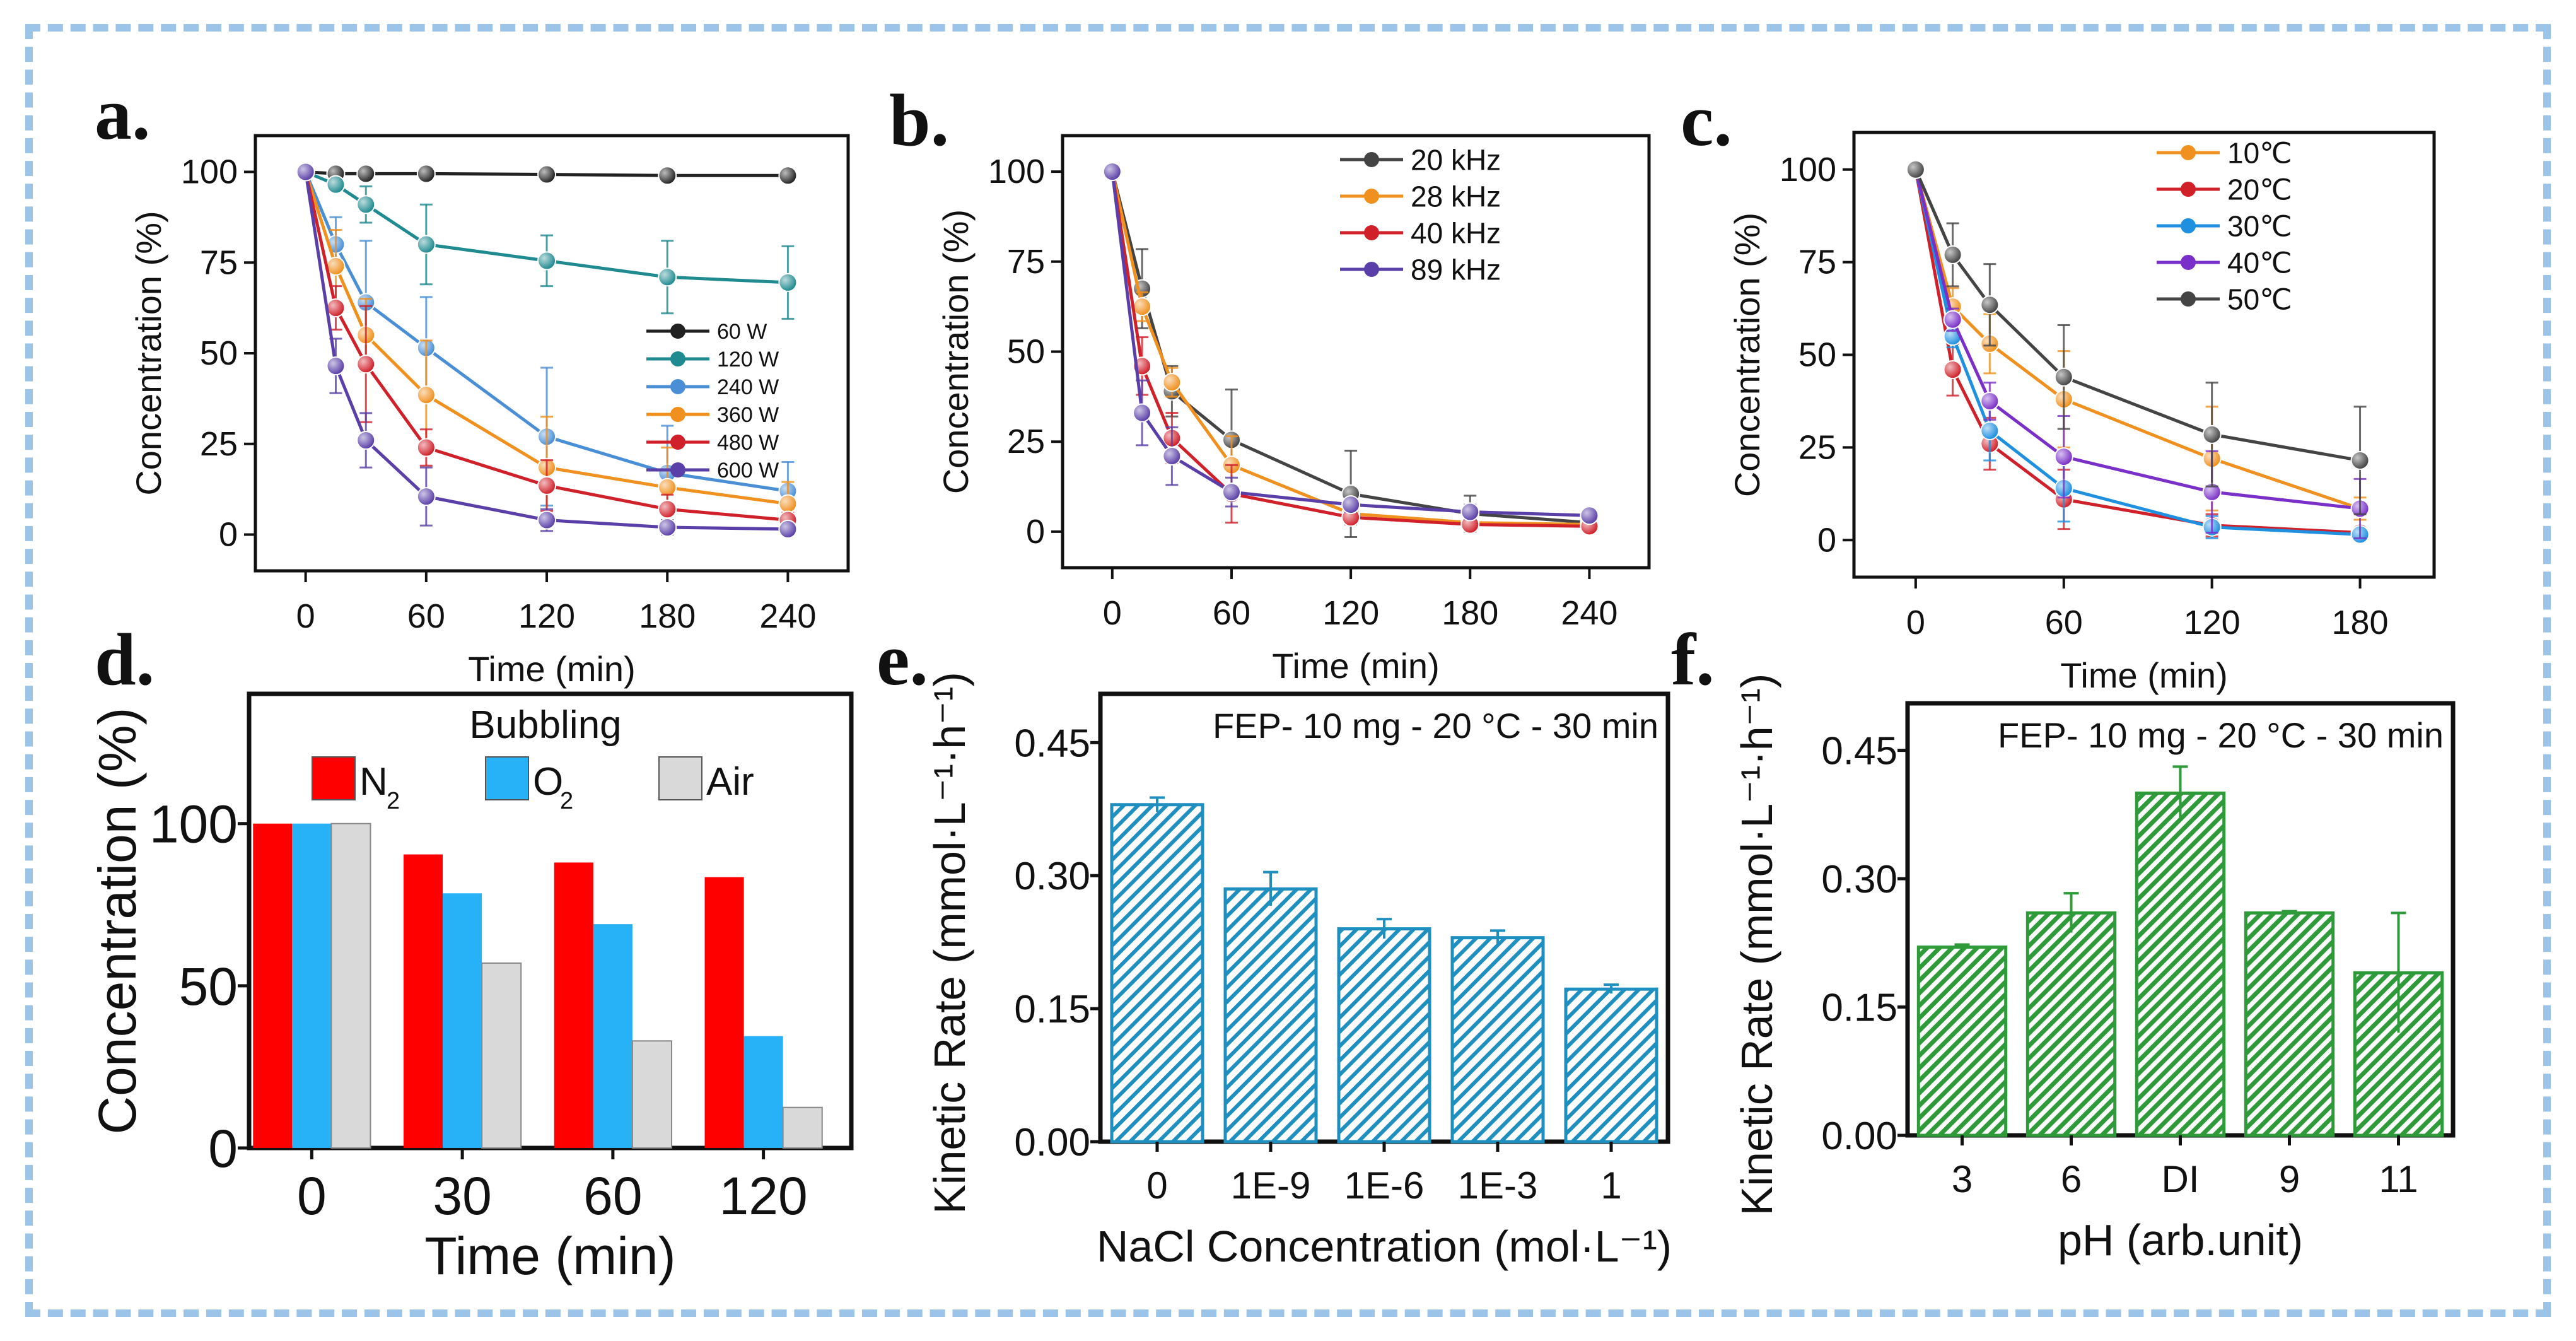 This screenshot has height=1341, width=2576. I want to click on panel-label: e., so click(903, 659).